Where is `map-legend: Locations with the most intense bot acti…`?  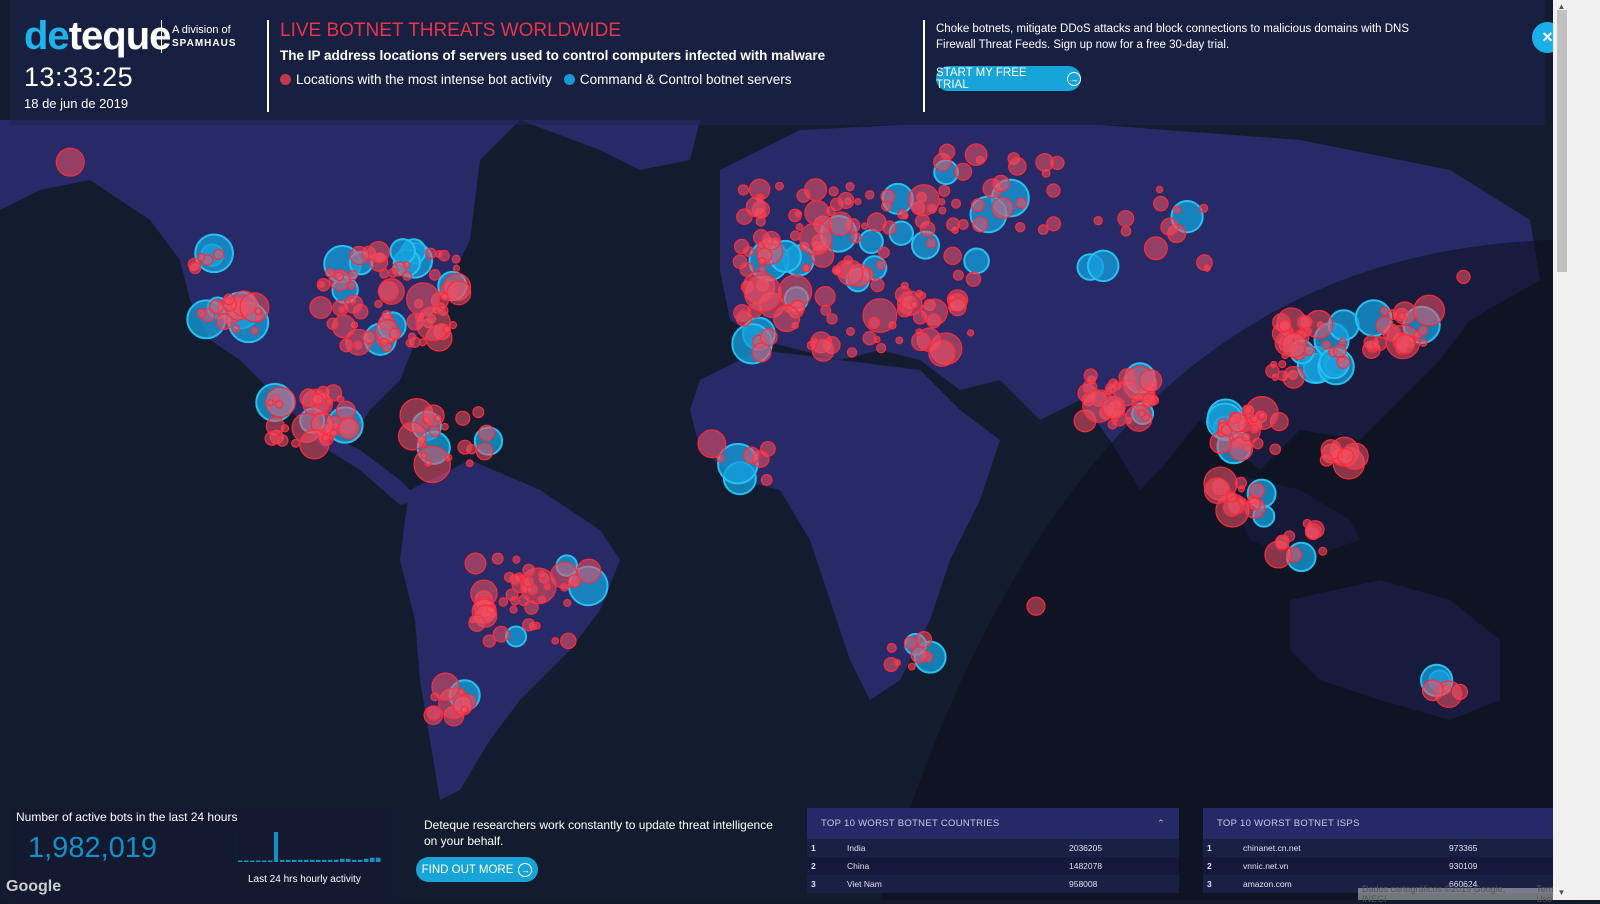
map-legend: Locations with the most intense bot acti… is located at coordinates (541, 79).